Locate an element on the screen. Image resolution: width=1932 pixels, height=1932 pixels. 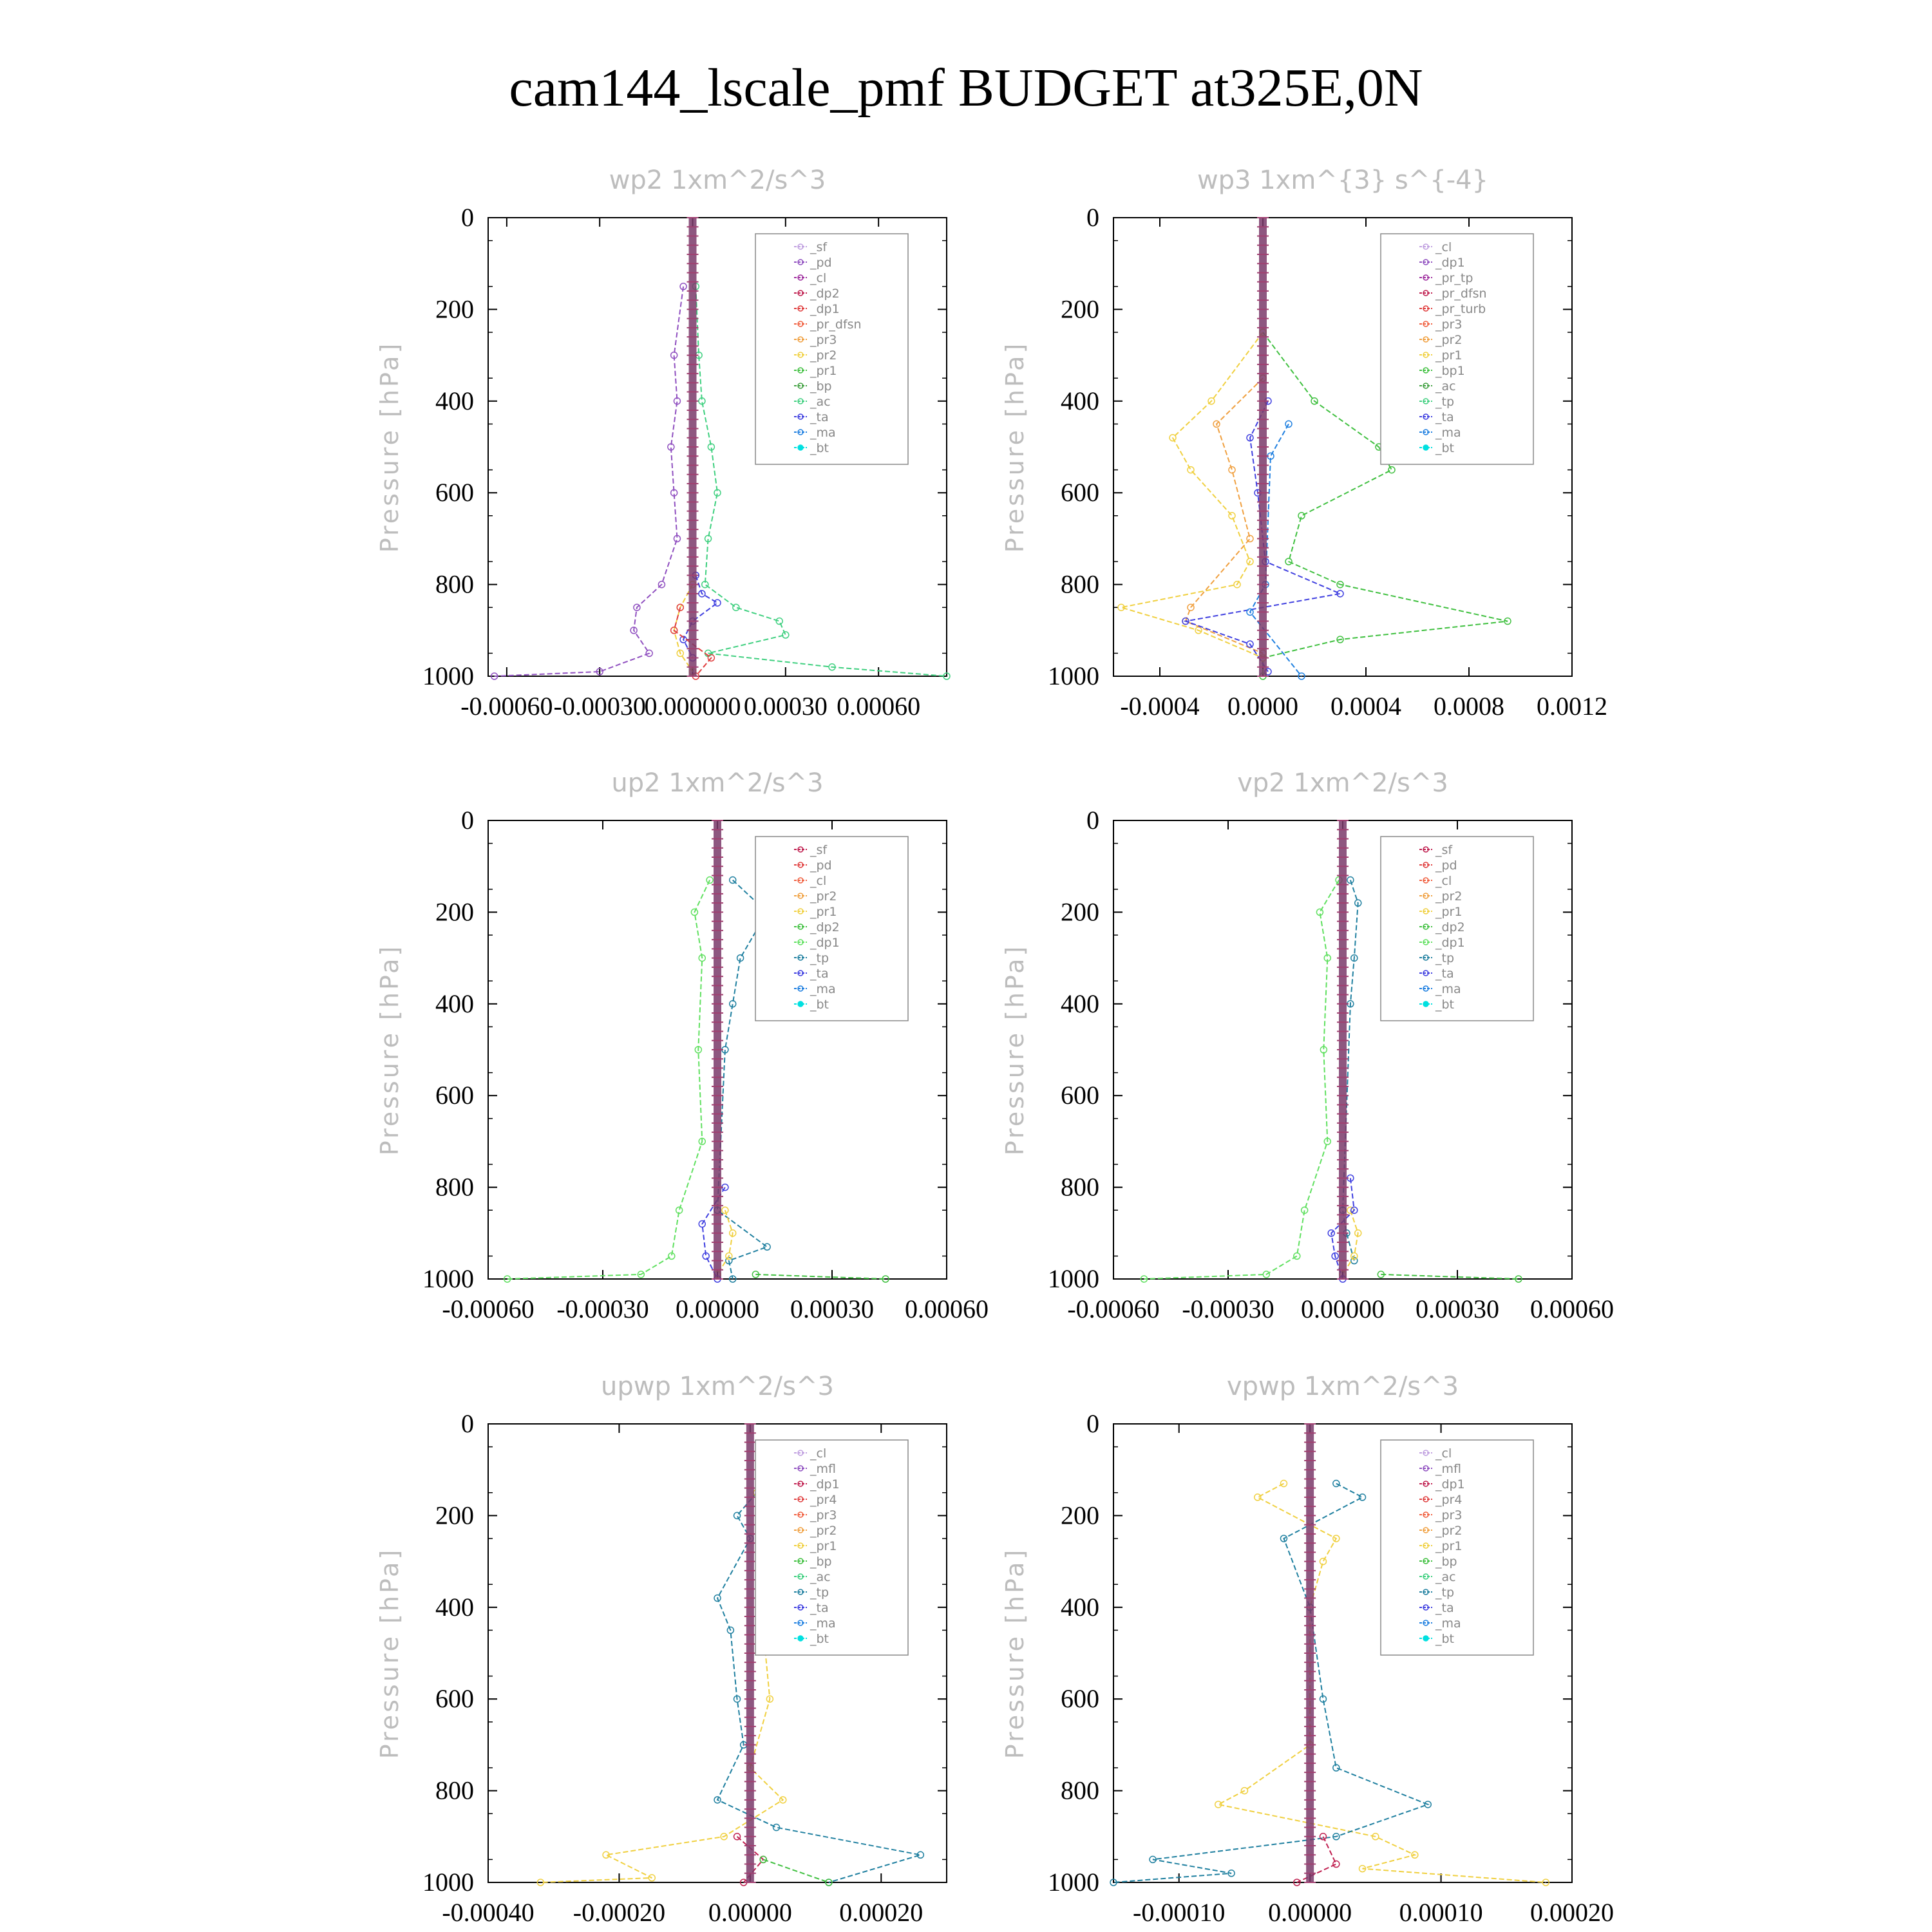
series-line-ta is located at coordinates (700, 617).